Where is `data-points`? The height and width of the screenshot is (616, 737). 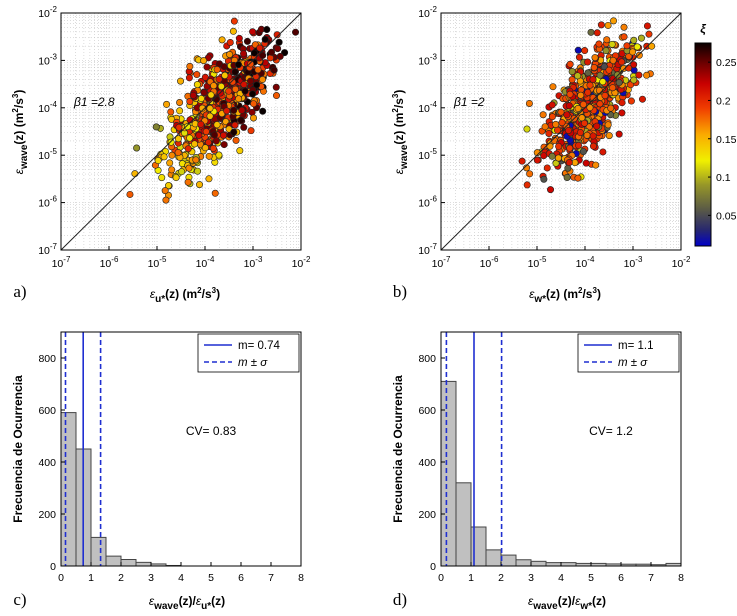
data-points is located at coordinates (587, 105).